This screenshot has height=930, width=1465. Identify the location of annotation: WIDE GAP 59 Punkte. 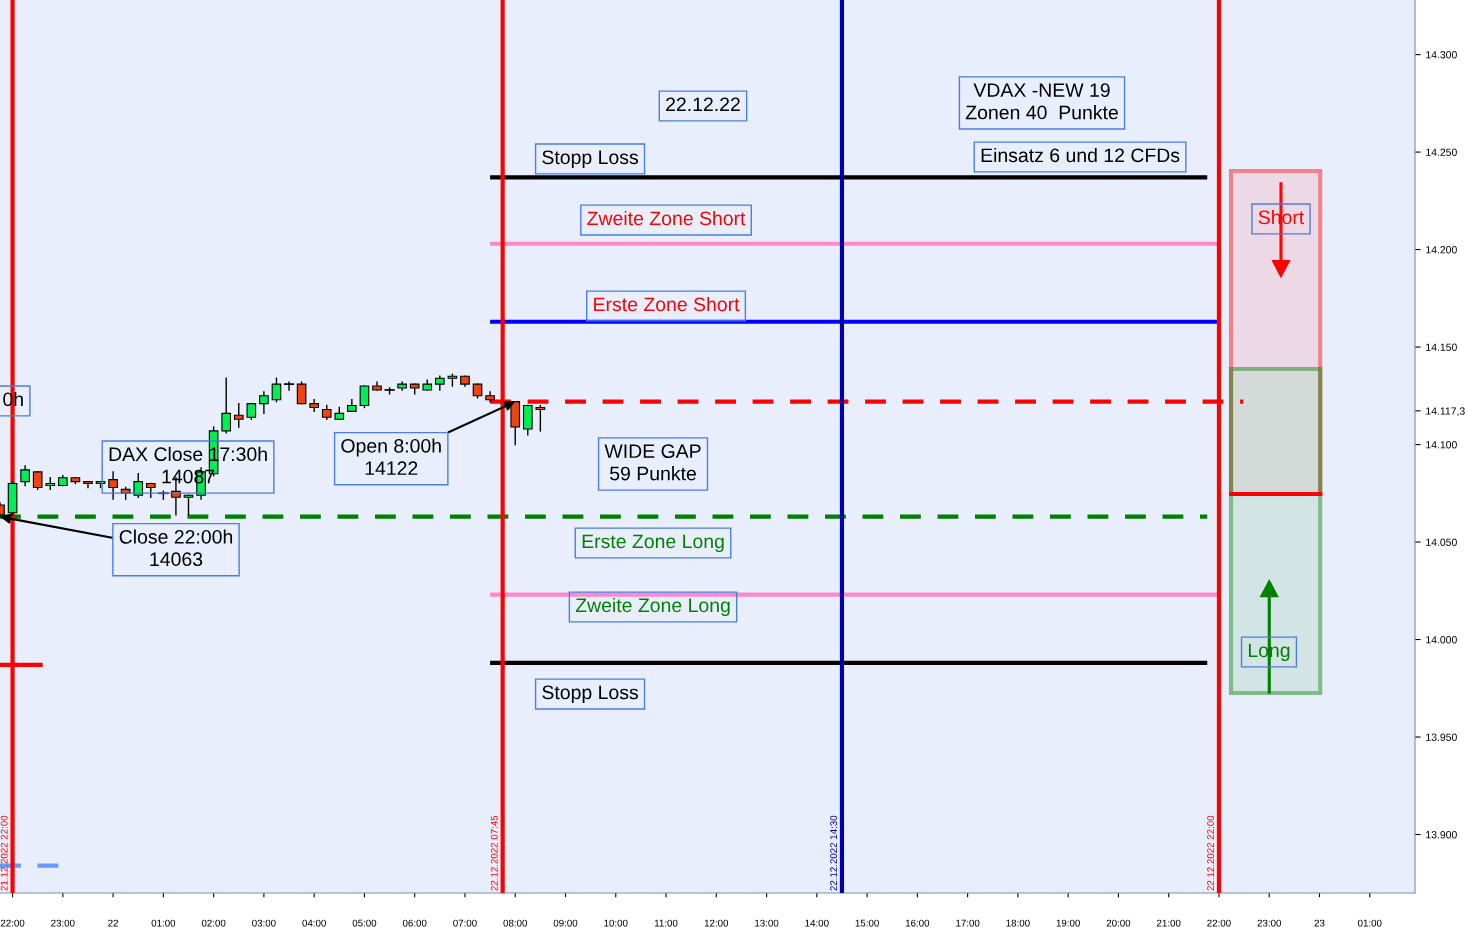
(652, 462).